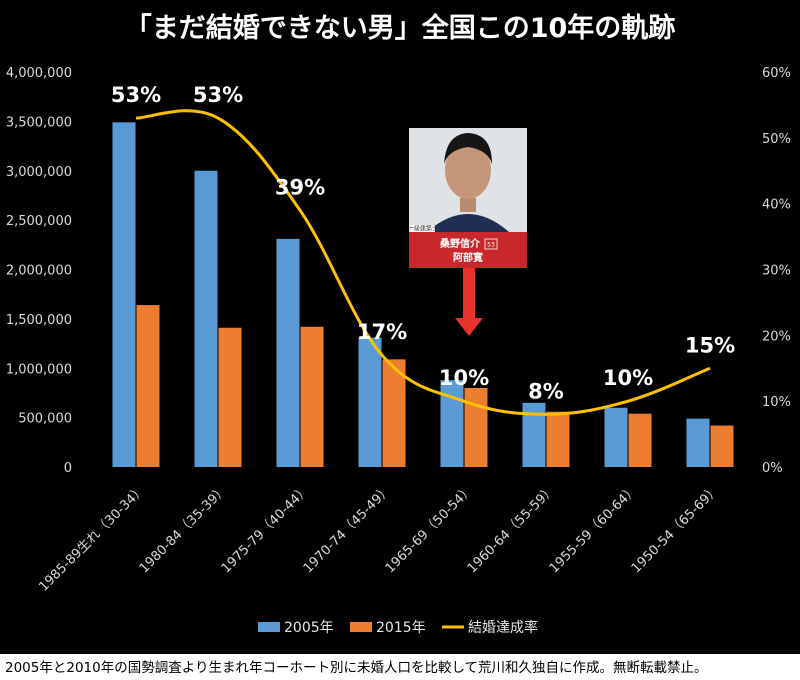 This screenshot has width=800, height=680. I want to click on footnote-background, so click(400, 667).